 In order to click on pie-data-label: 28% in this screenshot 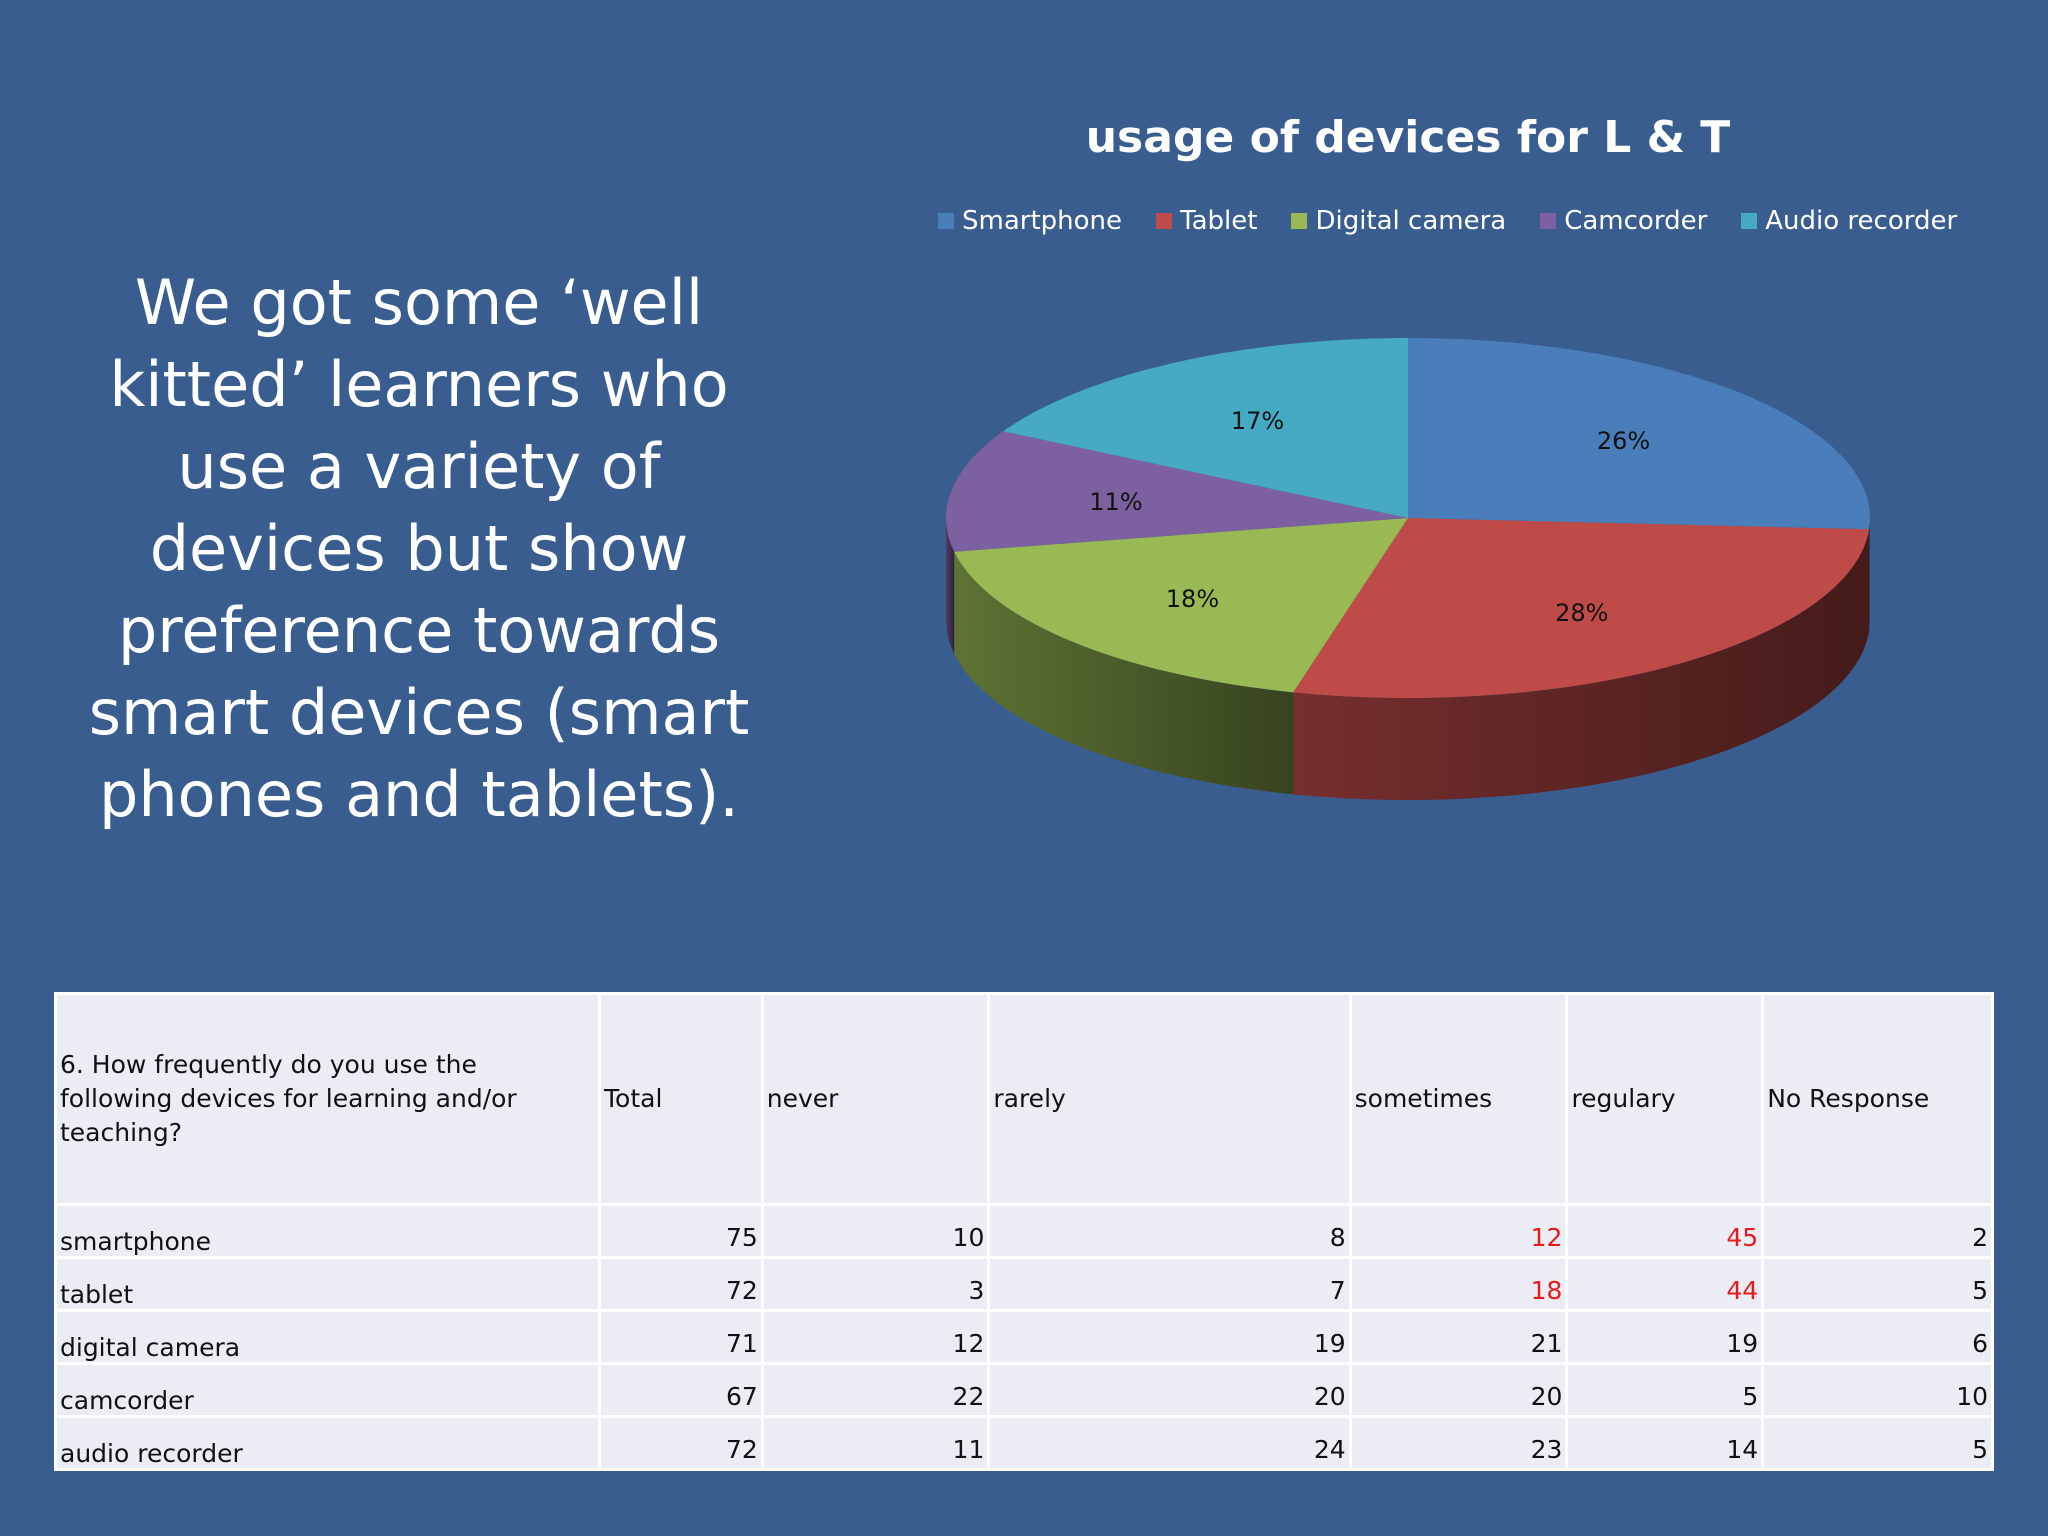, I will do `click(1581, 613)`.